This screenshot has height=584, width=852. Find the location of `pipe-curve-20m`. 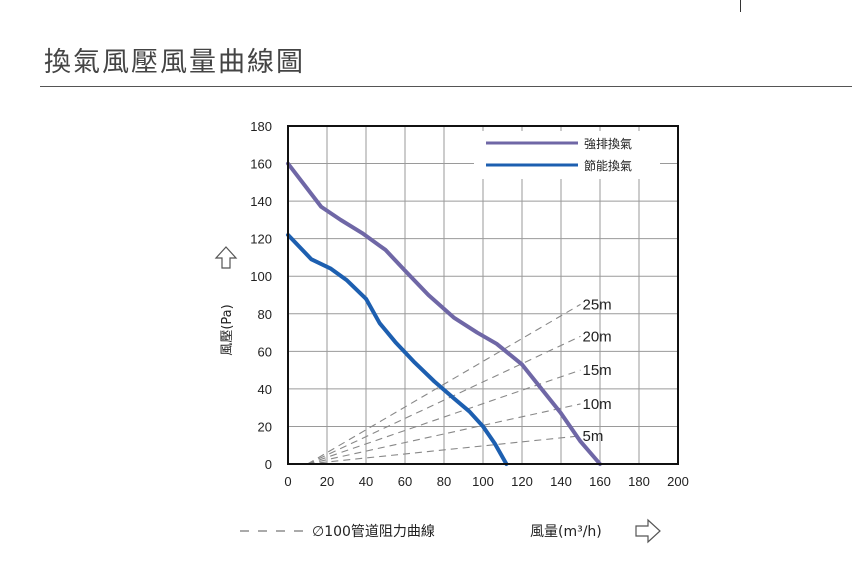

pipe-curve-20m is located at coordinates (444, 400).